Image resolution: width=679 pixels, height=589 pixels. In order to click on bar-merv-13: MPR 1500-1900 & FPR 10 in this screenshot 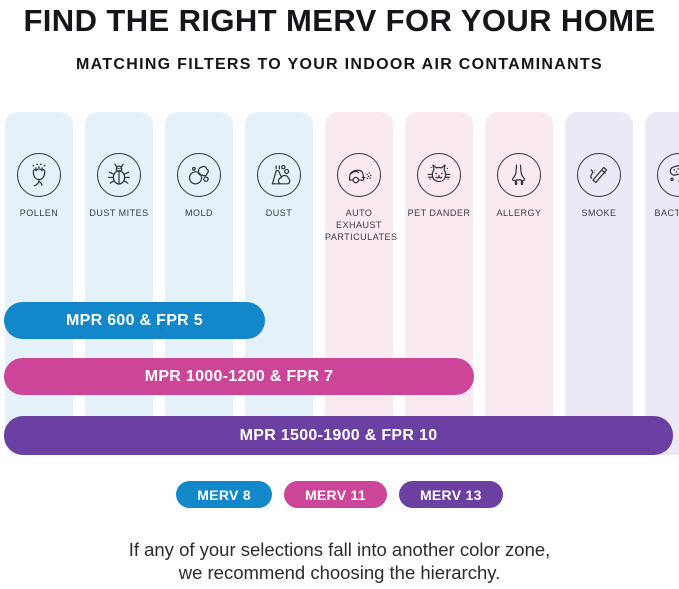, I will do `click(338, 435)`.